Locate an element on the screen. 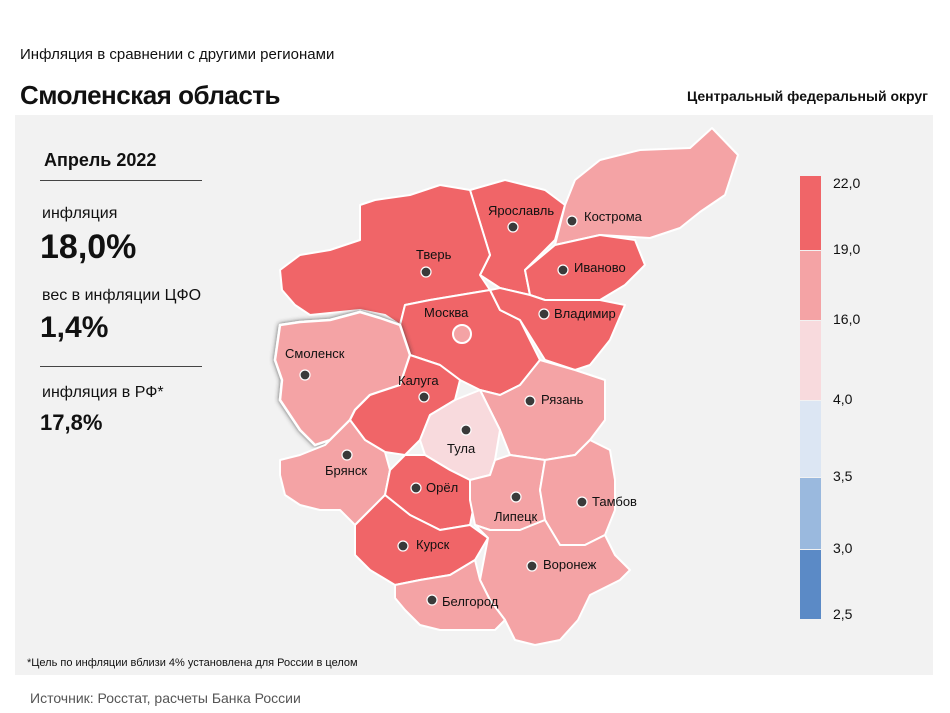 This screenshot has height=713, width=950. page-title: Смоленская область is located at coordinates (150, 95).